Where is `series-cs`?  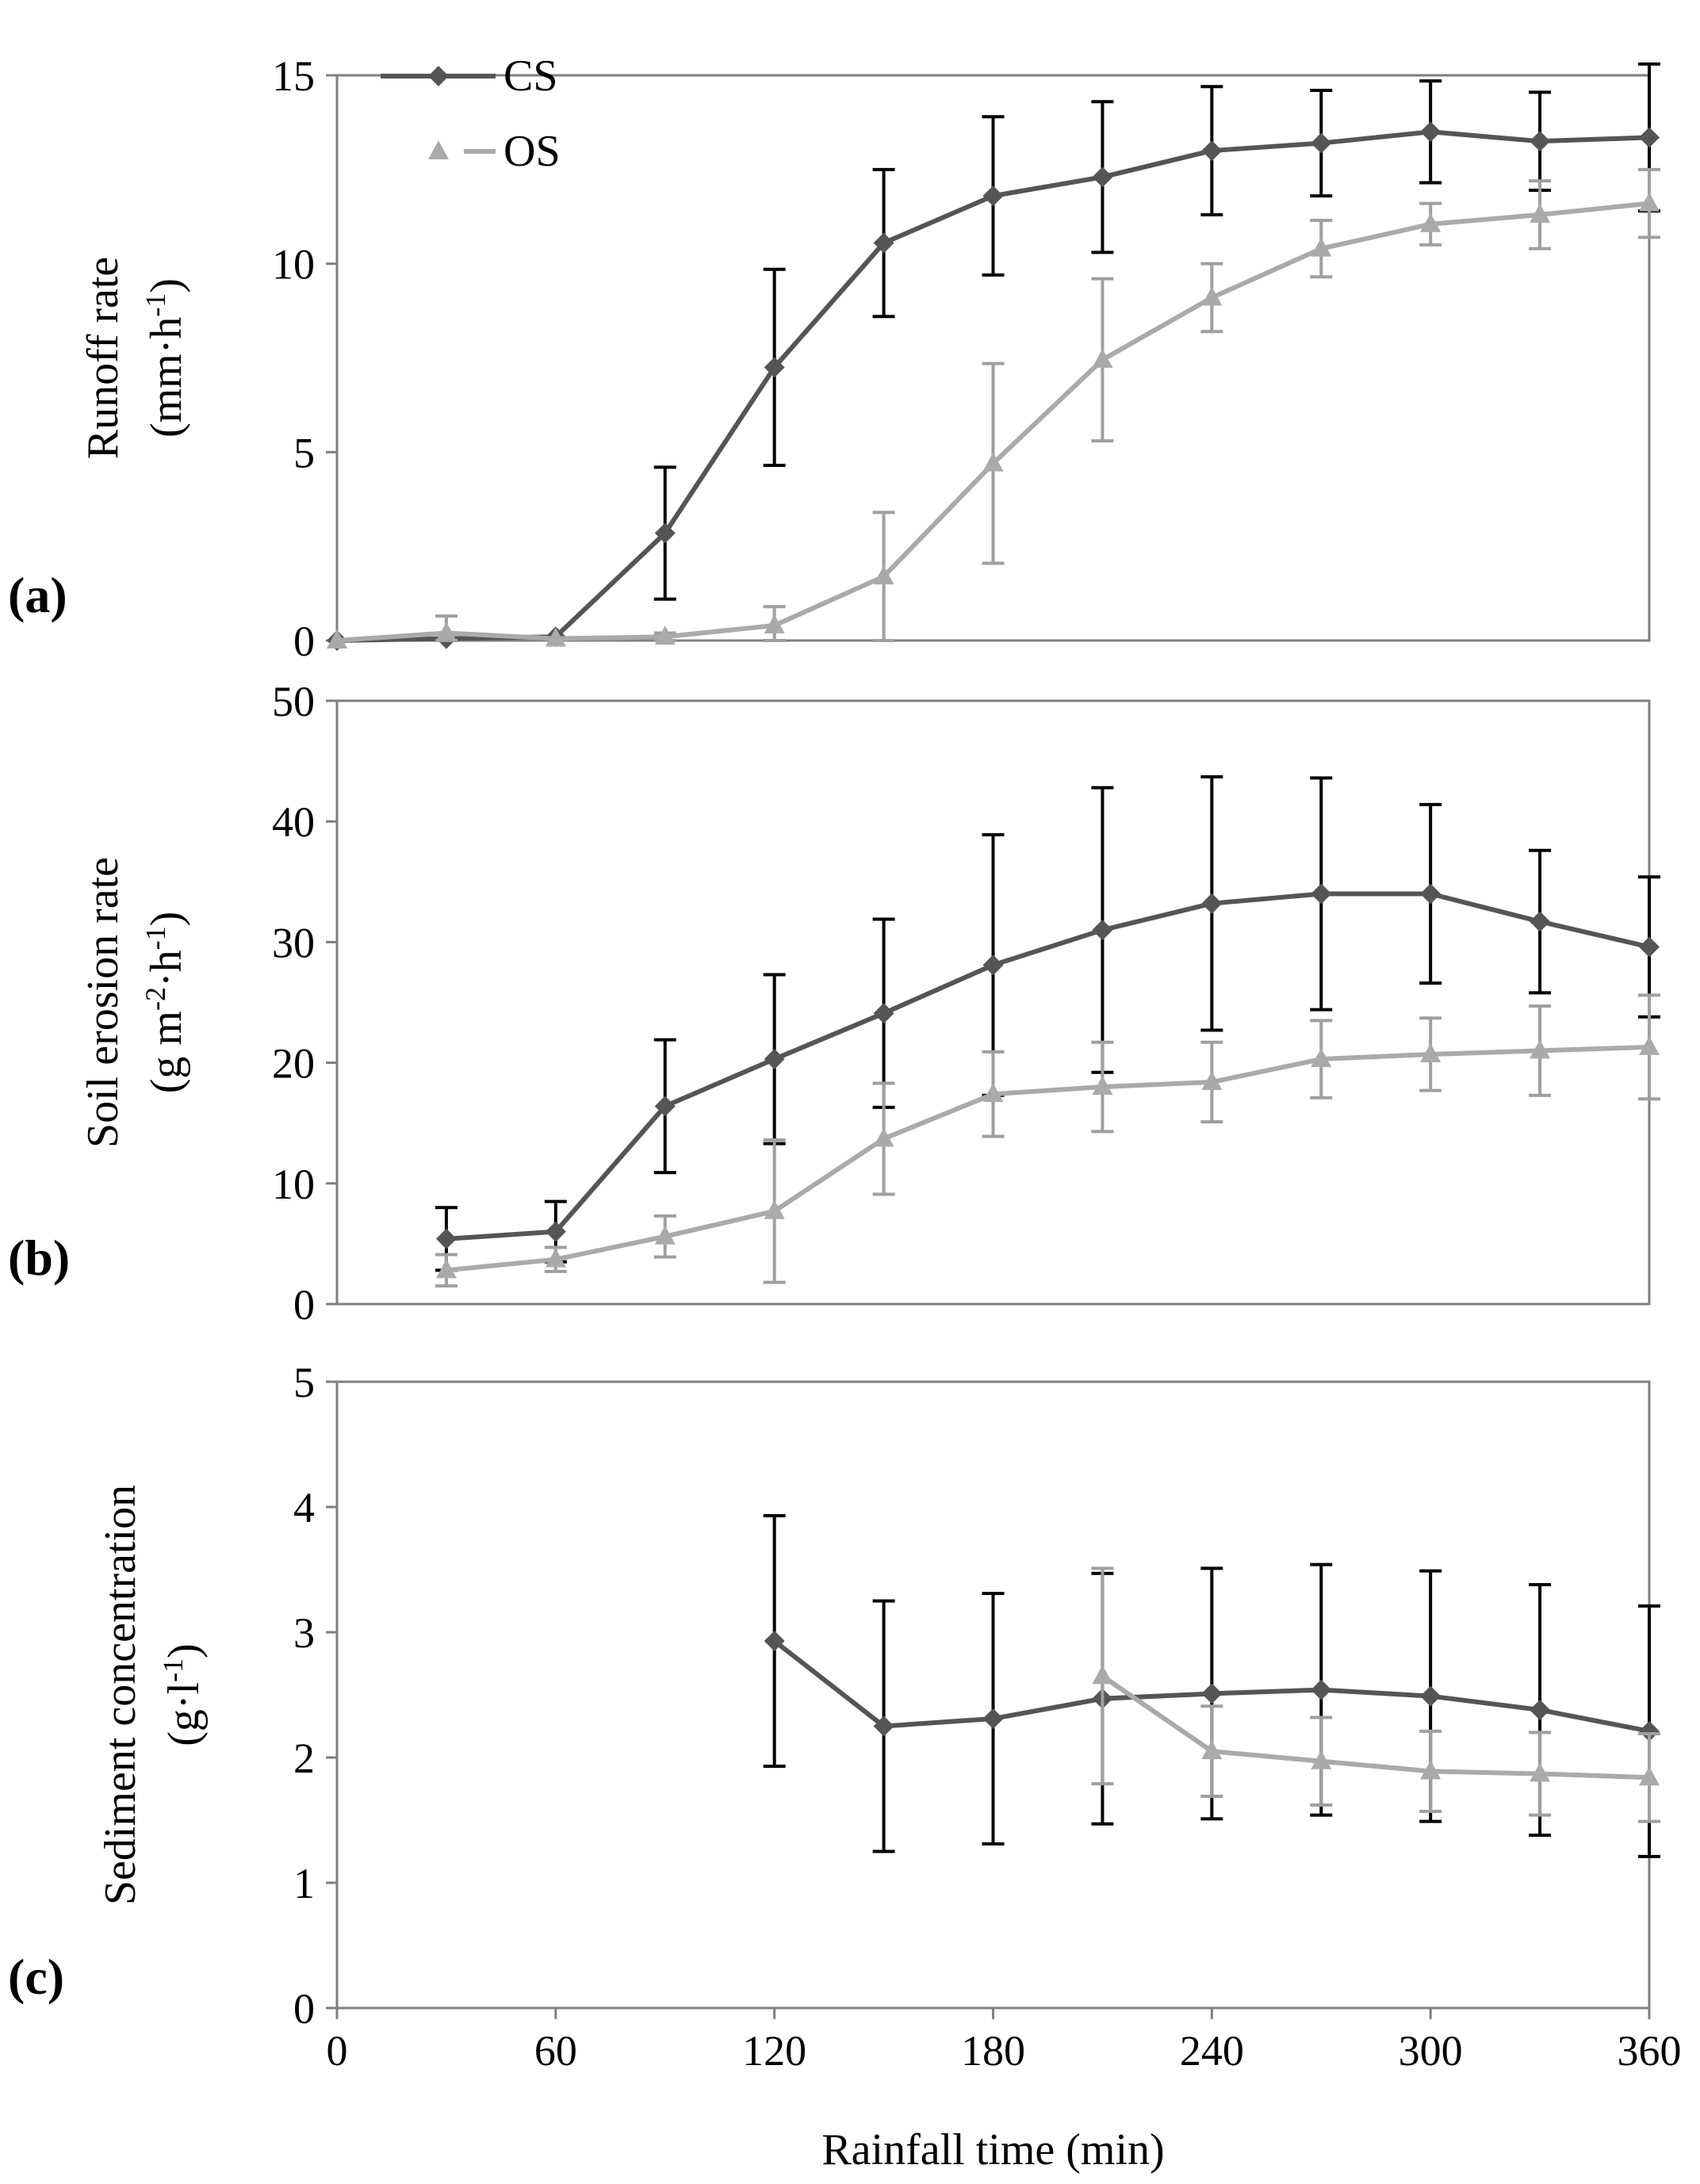 series-cs is located at coordinates (1211, 1686).